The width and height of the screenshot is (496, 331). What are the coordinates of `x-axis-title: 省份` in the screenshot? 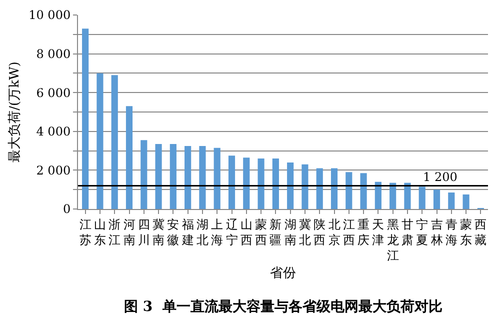 It's located at (283, 274).